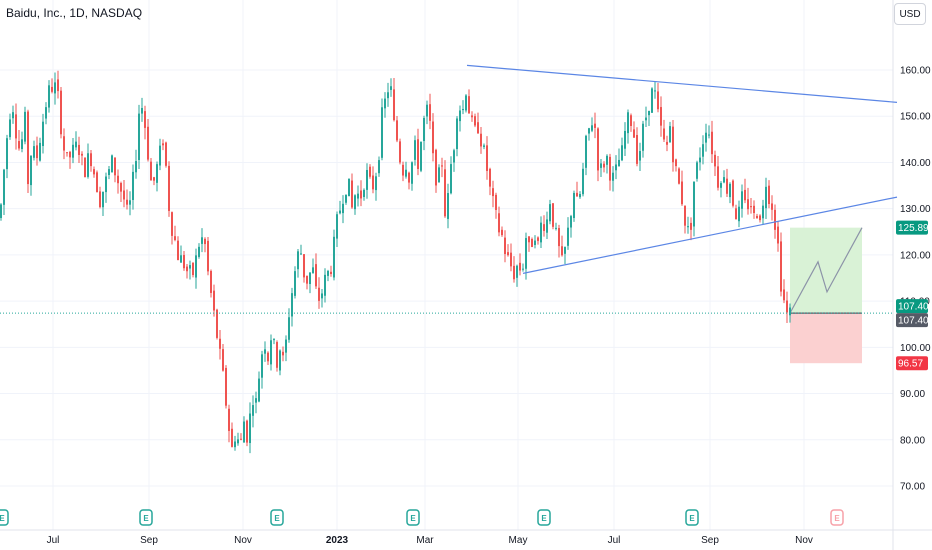  What do you see at coordinates (826, 270) in the screenshot?
I see `profit-zone` at bounding box center [826, 270].